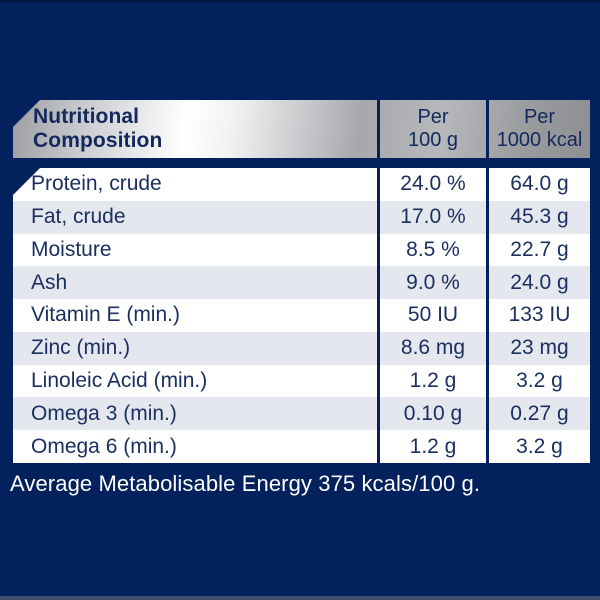  I want to click on table-row: Vitamin E (min.) 50 IU 133 IU, so click(301, 315).